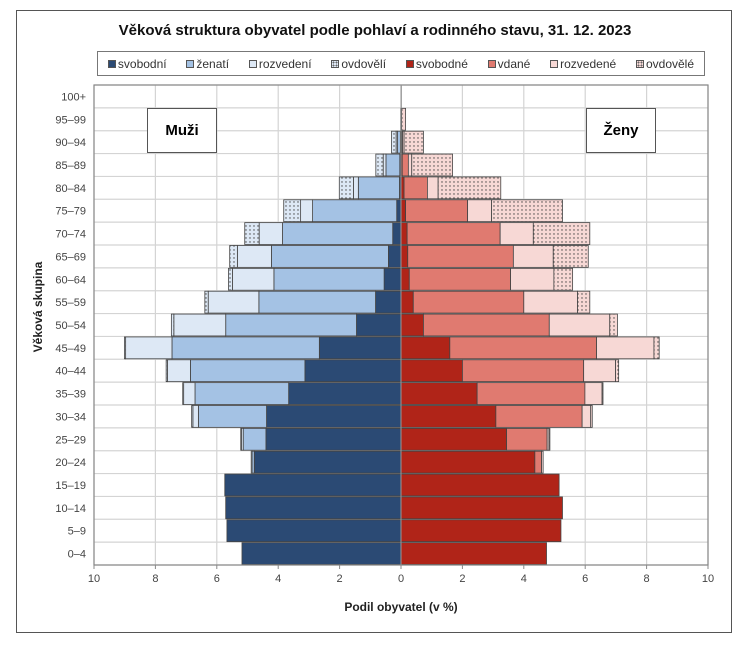 The height and width of the screenshot is (660, 750). What do you see at coordinates (508, 64) in the screenshot?
I see `legend-item: vdané` at bounding box center [508, 64].